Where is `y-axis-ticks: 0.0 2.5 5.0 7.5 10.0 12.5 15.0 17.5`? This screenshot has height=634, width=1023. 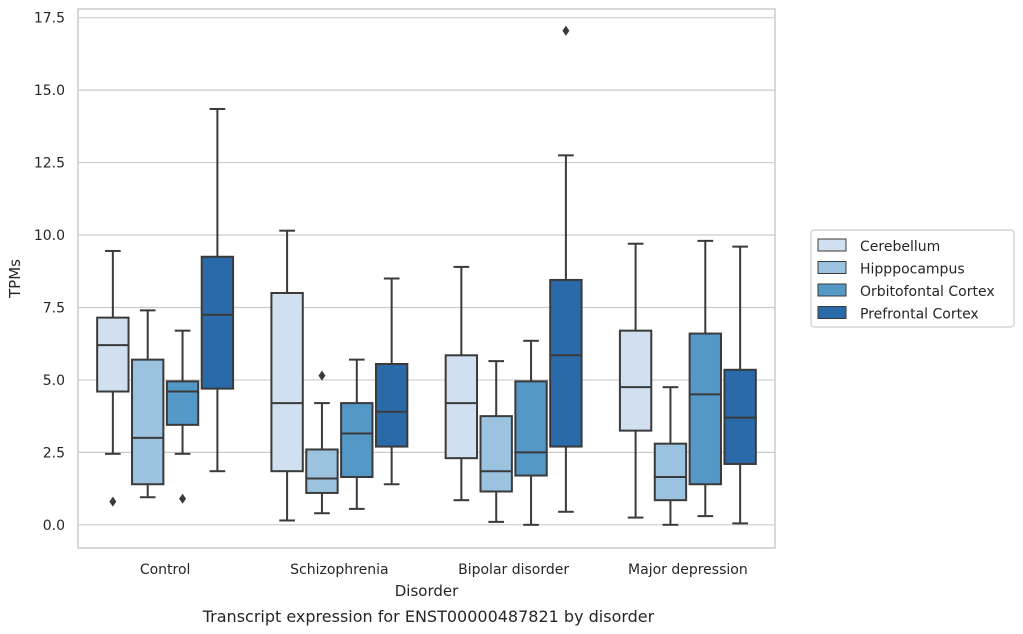 y-axis-ticks: 0.0 2.5 5.0 7.5 10.0 12.5 15.0 17.5 is located at coordinates (49, 272).